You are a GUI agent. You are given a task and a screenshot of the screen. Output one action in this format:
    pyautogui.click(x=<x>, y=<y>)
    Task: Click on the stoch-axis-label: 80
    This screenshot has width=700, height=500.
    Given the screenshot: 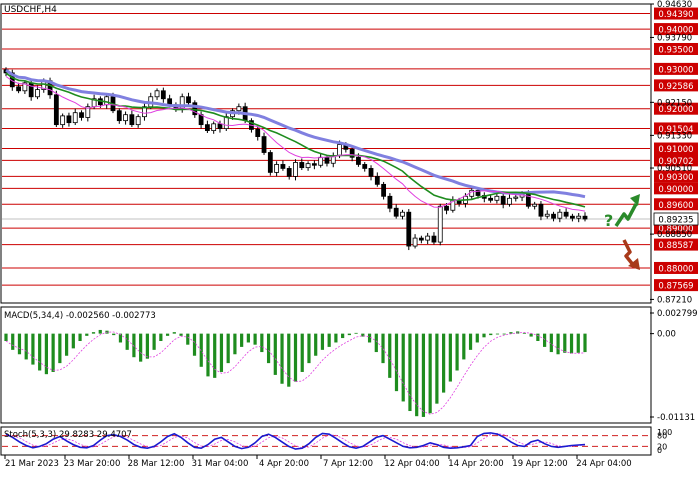 What is the action you would take?
    pyautogui.click(x=662, y=436)
    